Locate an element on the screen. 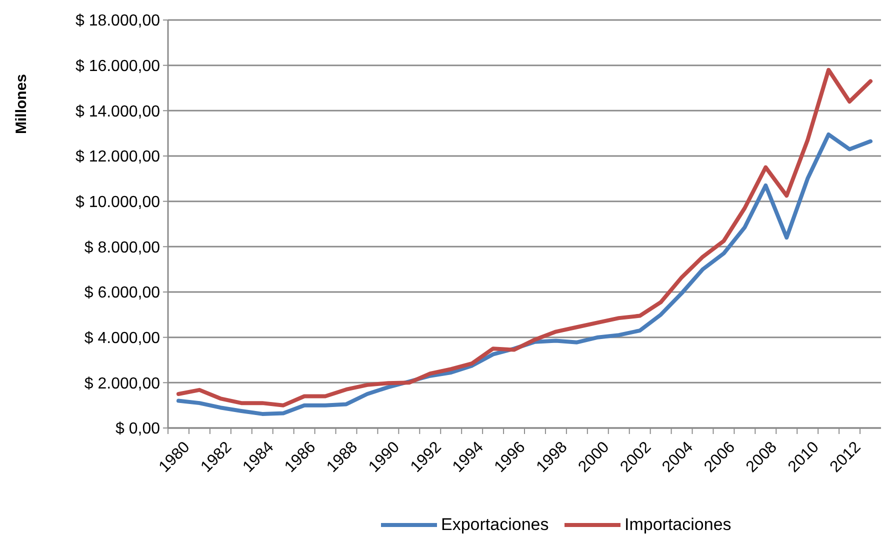 The height and width of the screenshot is (542, 893). y-axis-title: Millones is located at coordinates (21, 104).